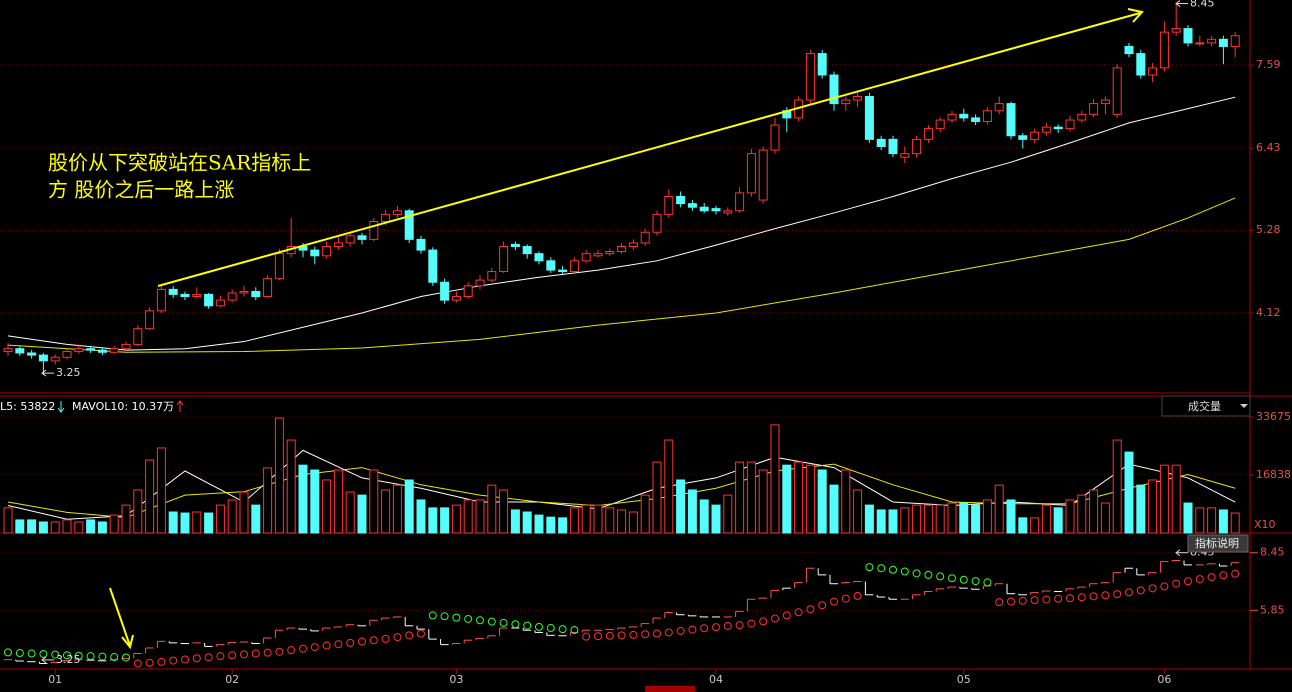  I want to click on extreme-label: 3.25, so click(68, 372).